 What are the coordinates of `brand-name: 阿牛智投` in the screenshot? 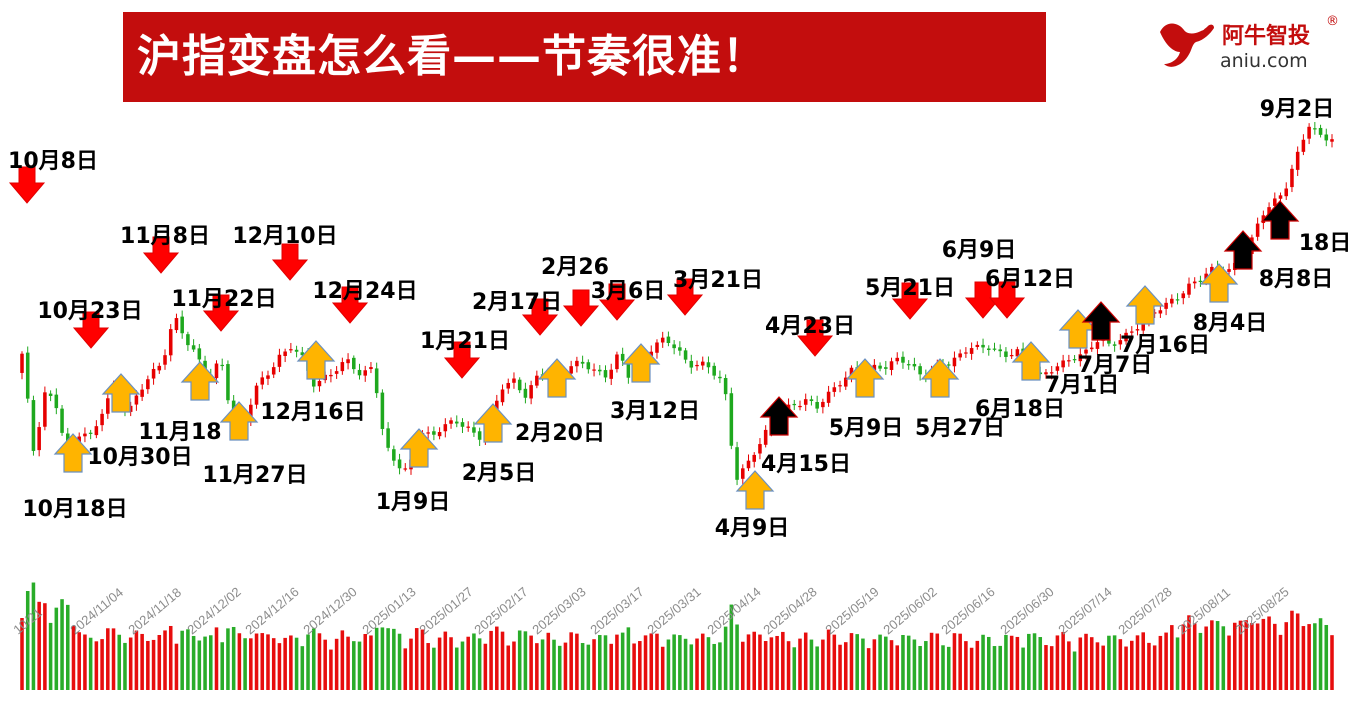 It's located at (1266, 36).